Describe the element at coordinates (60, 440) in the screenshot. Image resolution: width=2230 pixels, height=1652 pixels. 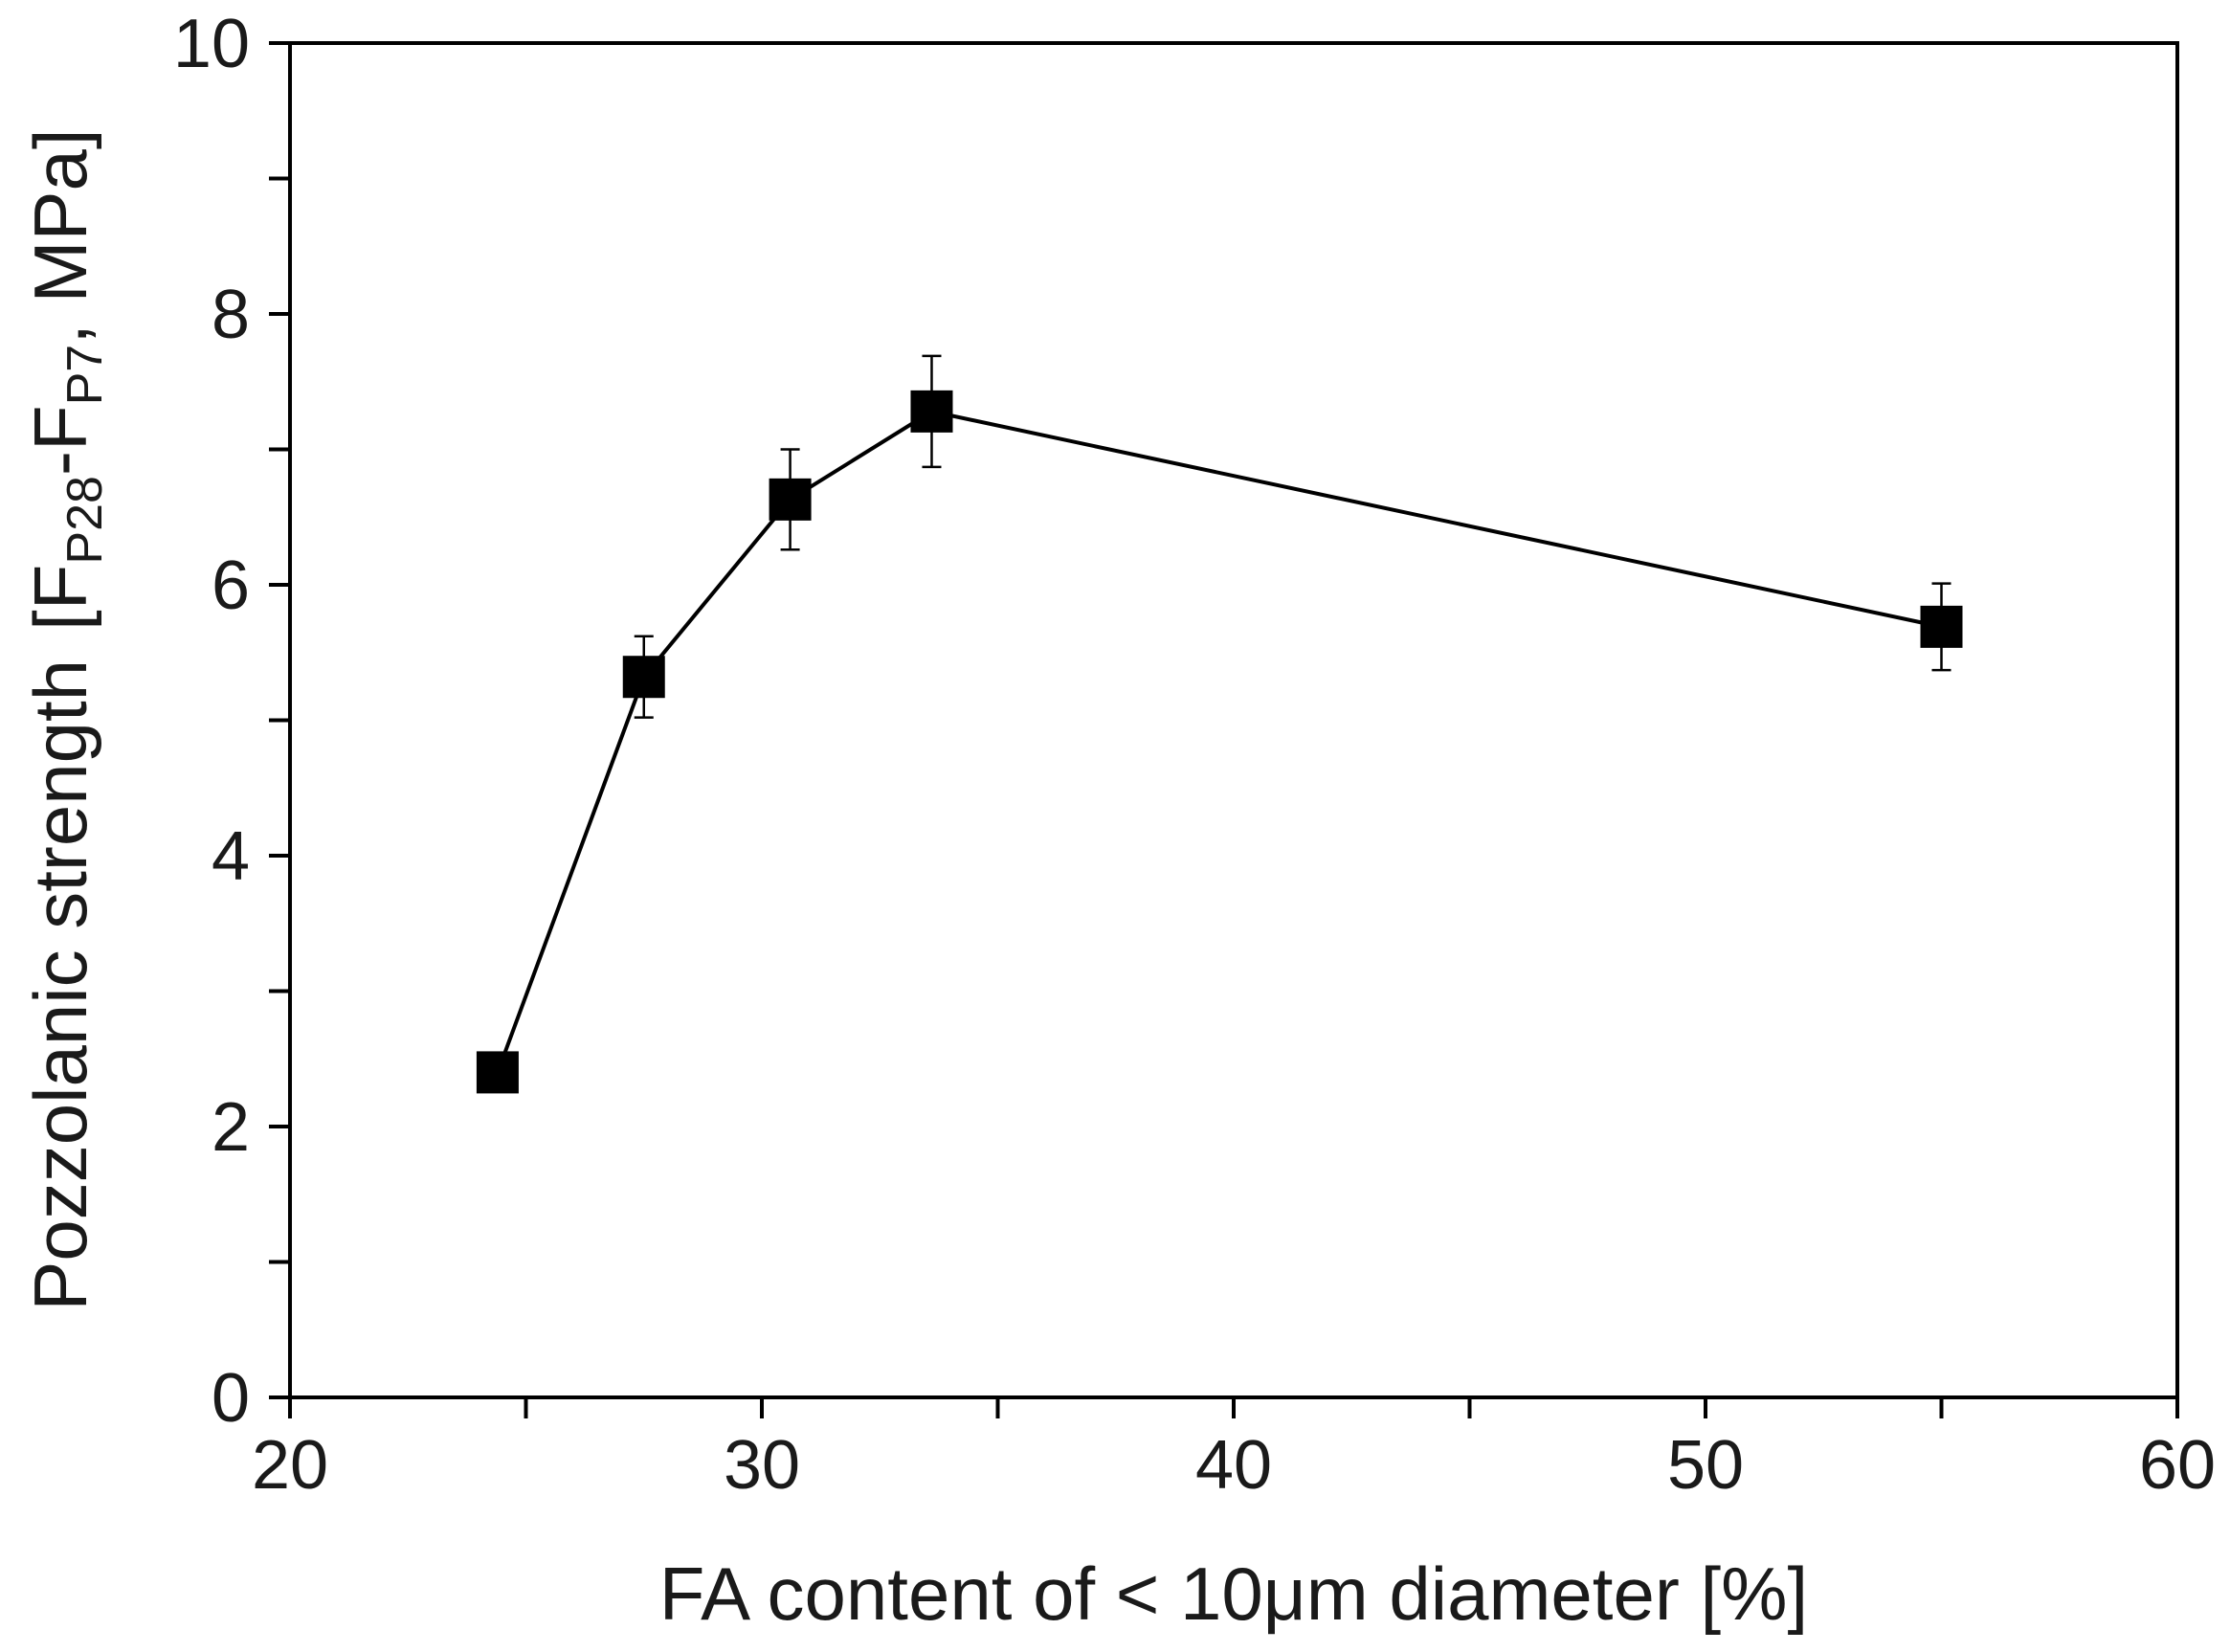
I see `y-axis-label-dash: -F` at that location.